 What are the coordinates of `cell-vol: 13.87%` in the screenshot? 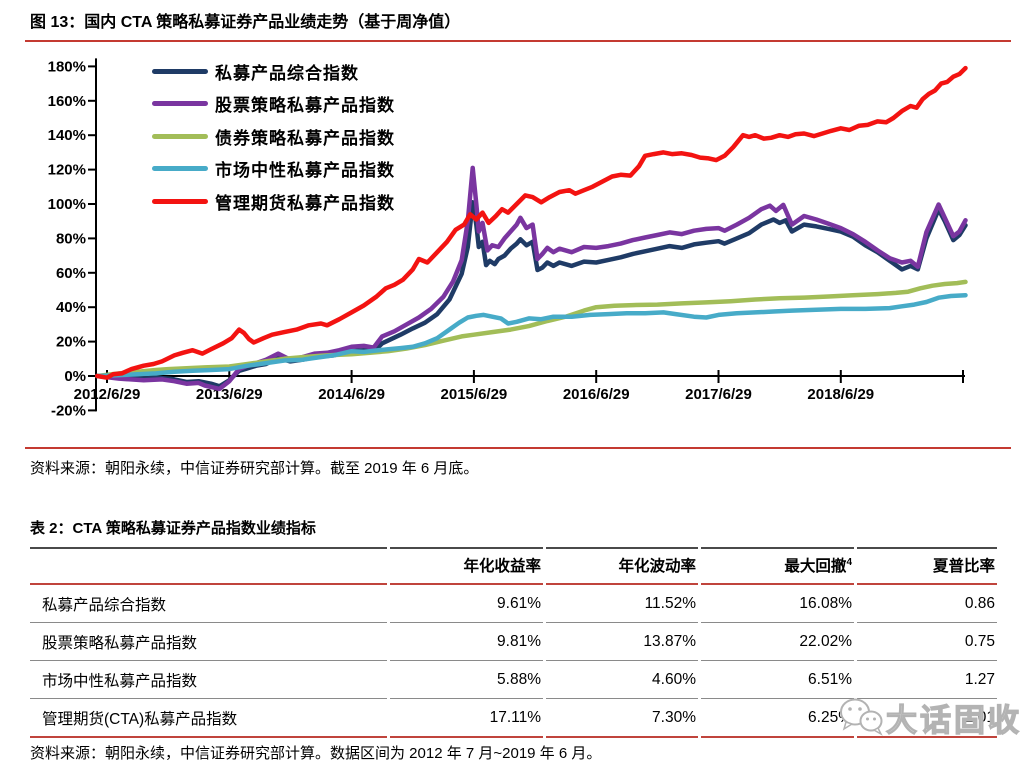 It's located at (622, 642).